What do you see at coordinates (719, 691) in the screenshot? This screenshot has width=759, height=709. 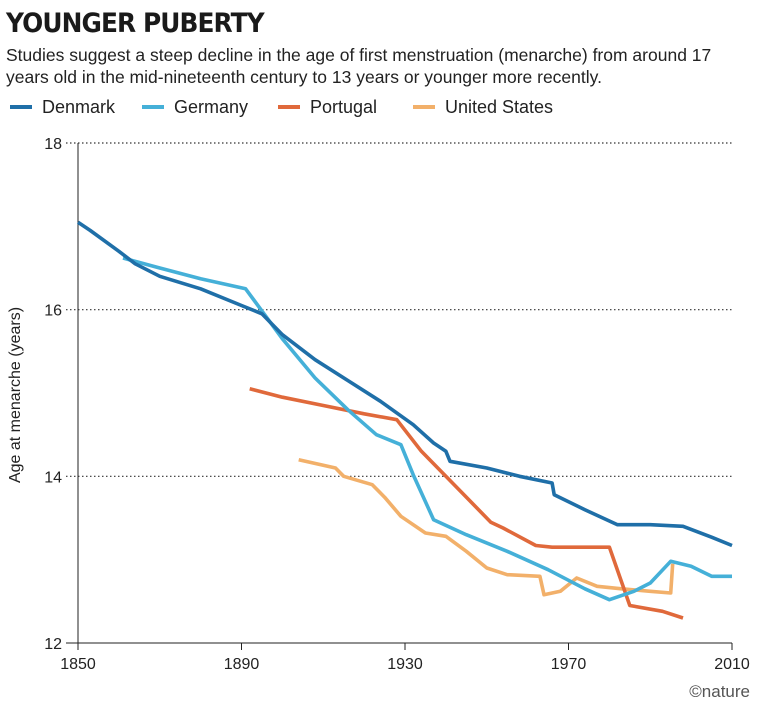 I see `nature-credit: ©nature` at bounding box center [719, 691].